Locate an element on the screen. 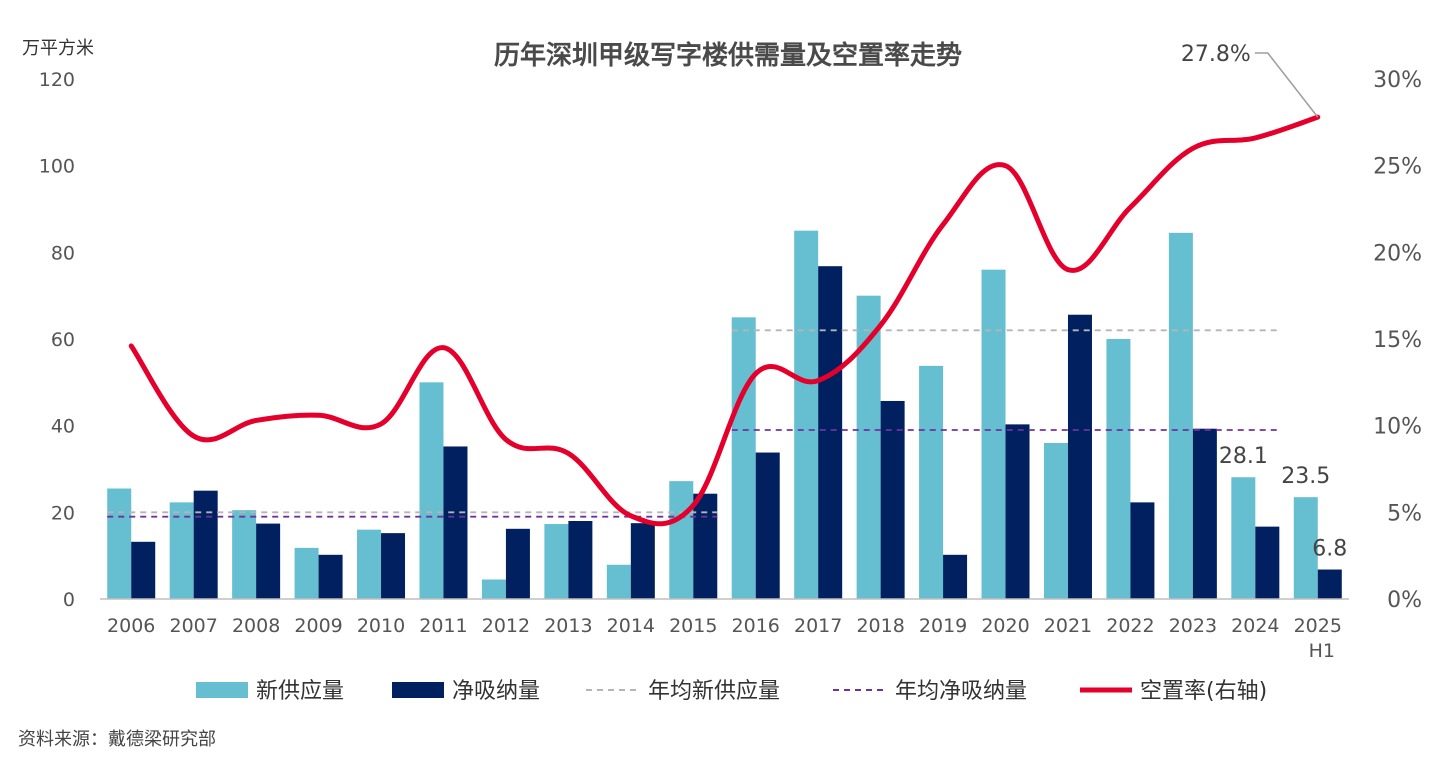  y-tick-label: 0 is located at coordinates (69, 600).